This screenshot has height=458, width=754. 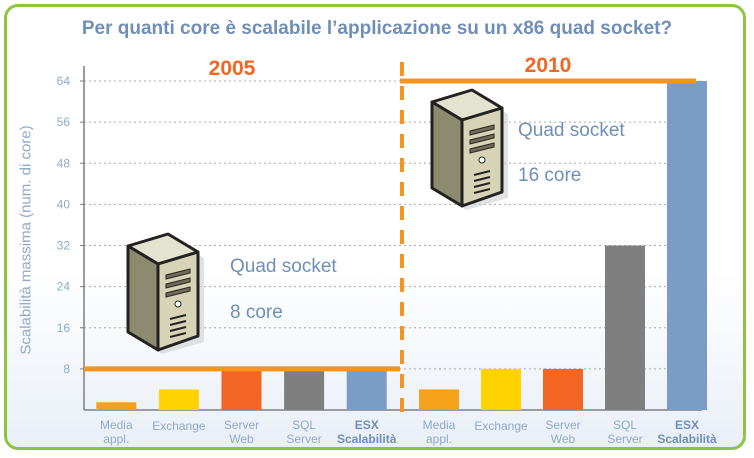 What do you see at coordinates (232, 68) in the screenshot?
I see `period-label: 2005` at bounding box center [232, 68].